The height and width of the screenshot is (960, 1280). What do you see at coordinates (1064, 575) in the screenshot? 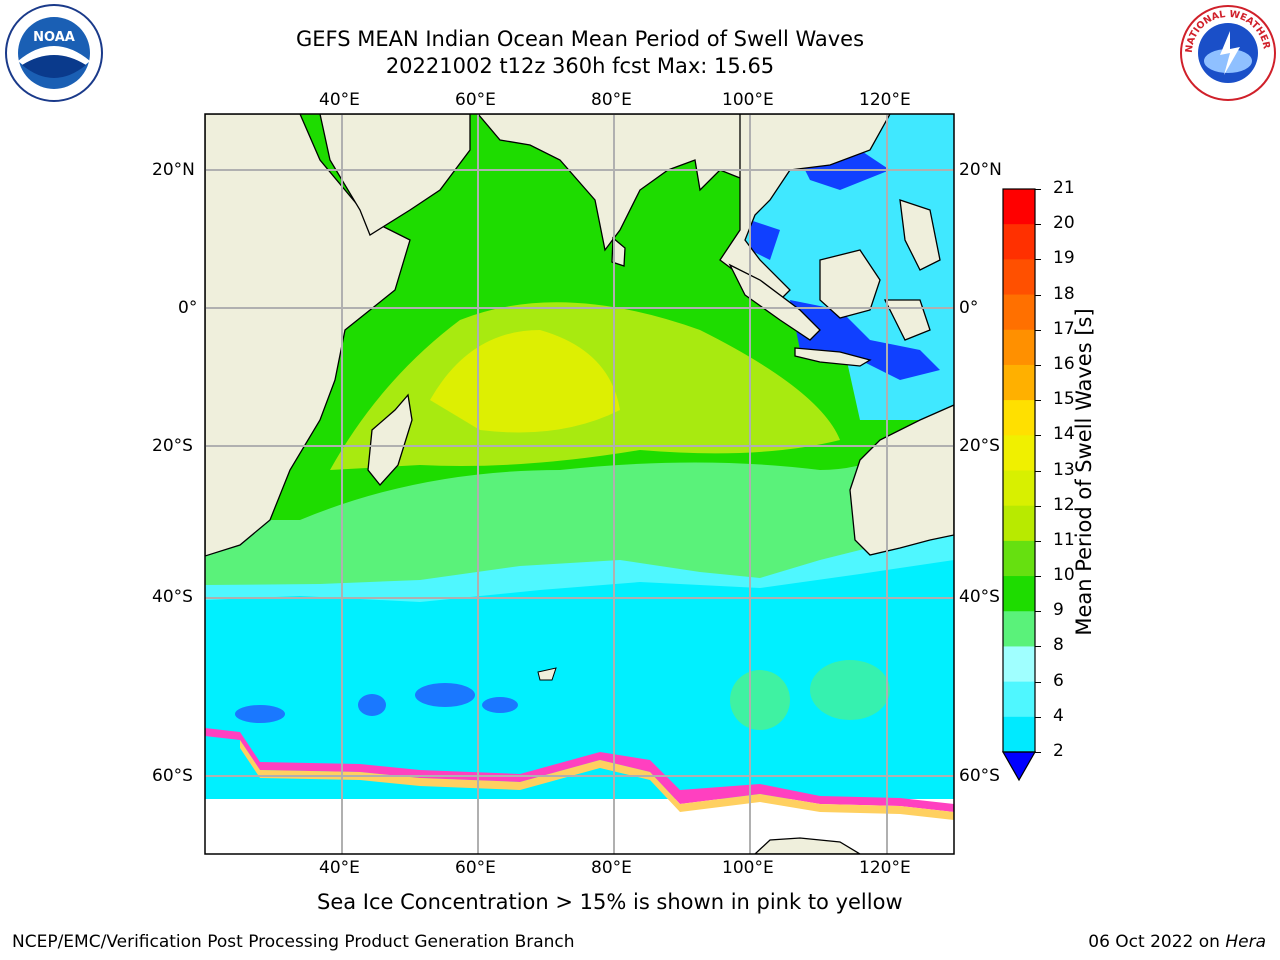
I see `colorbar-tick-label: 10` at bounding box center [1064, 575].